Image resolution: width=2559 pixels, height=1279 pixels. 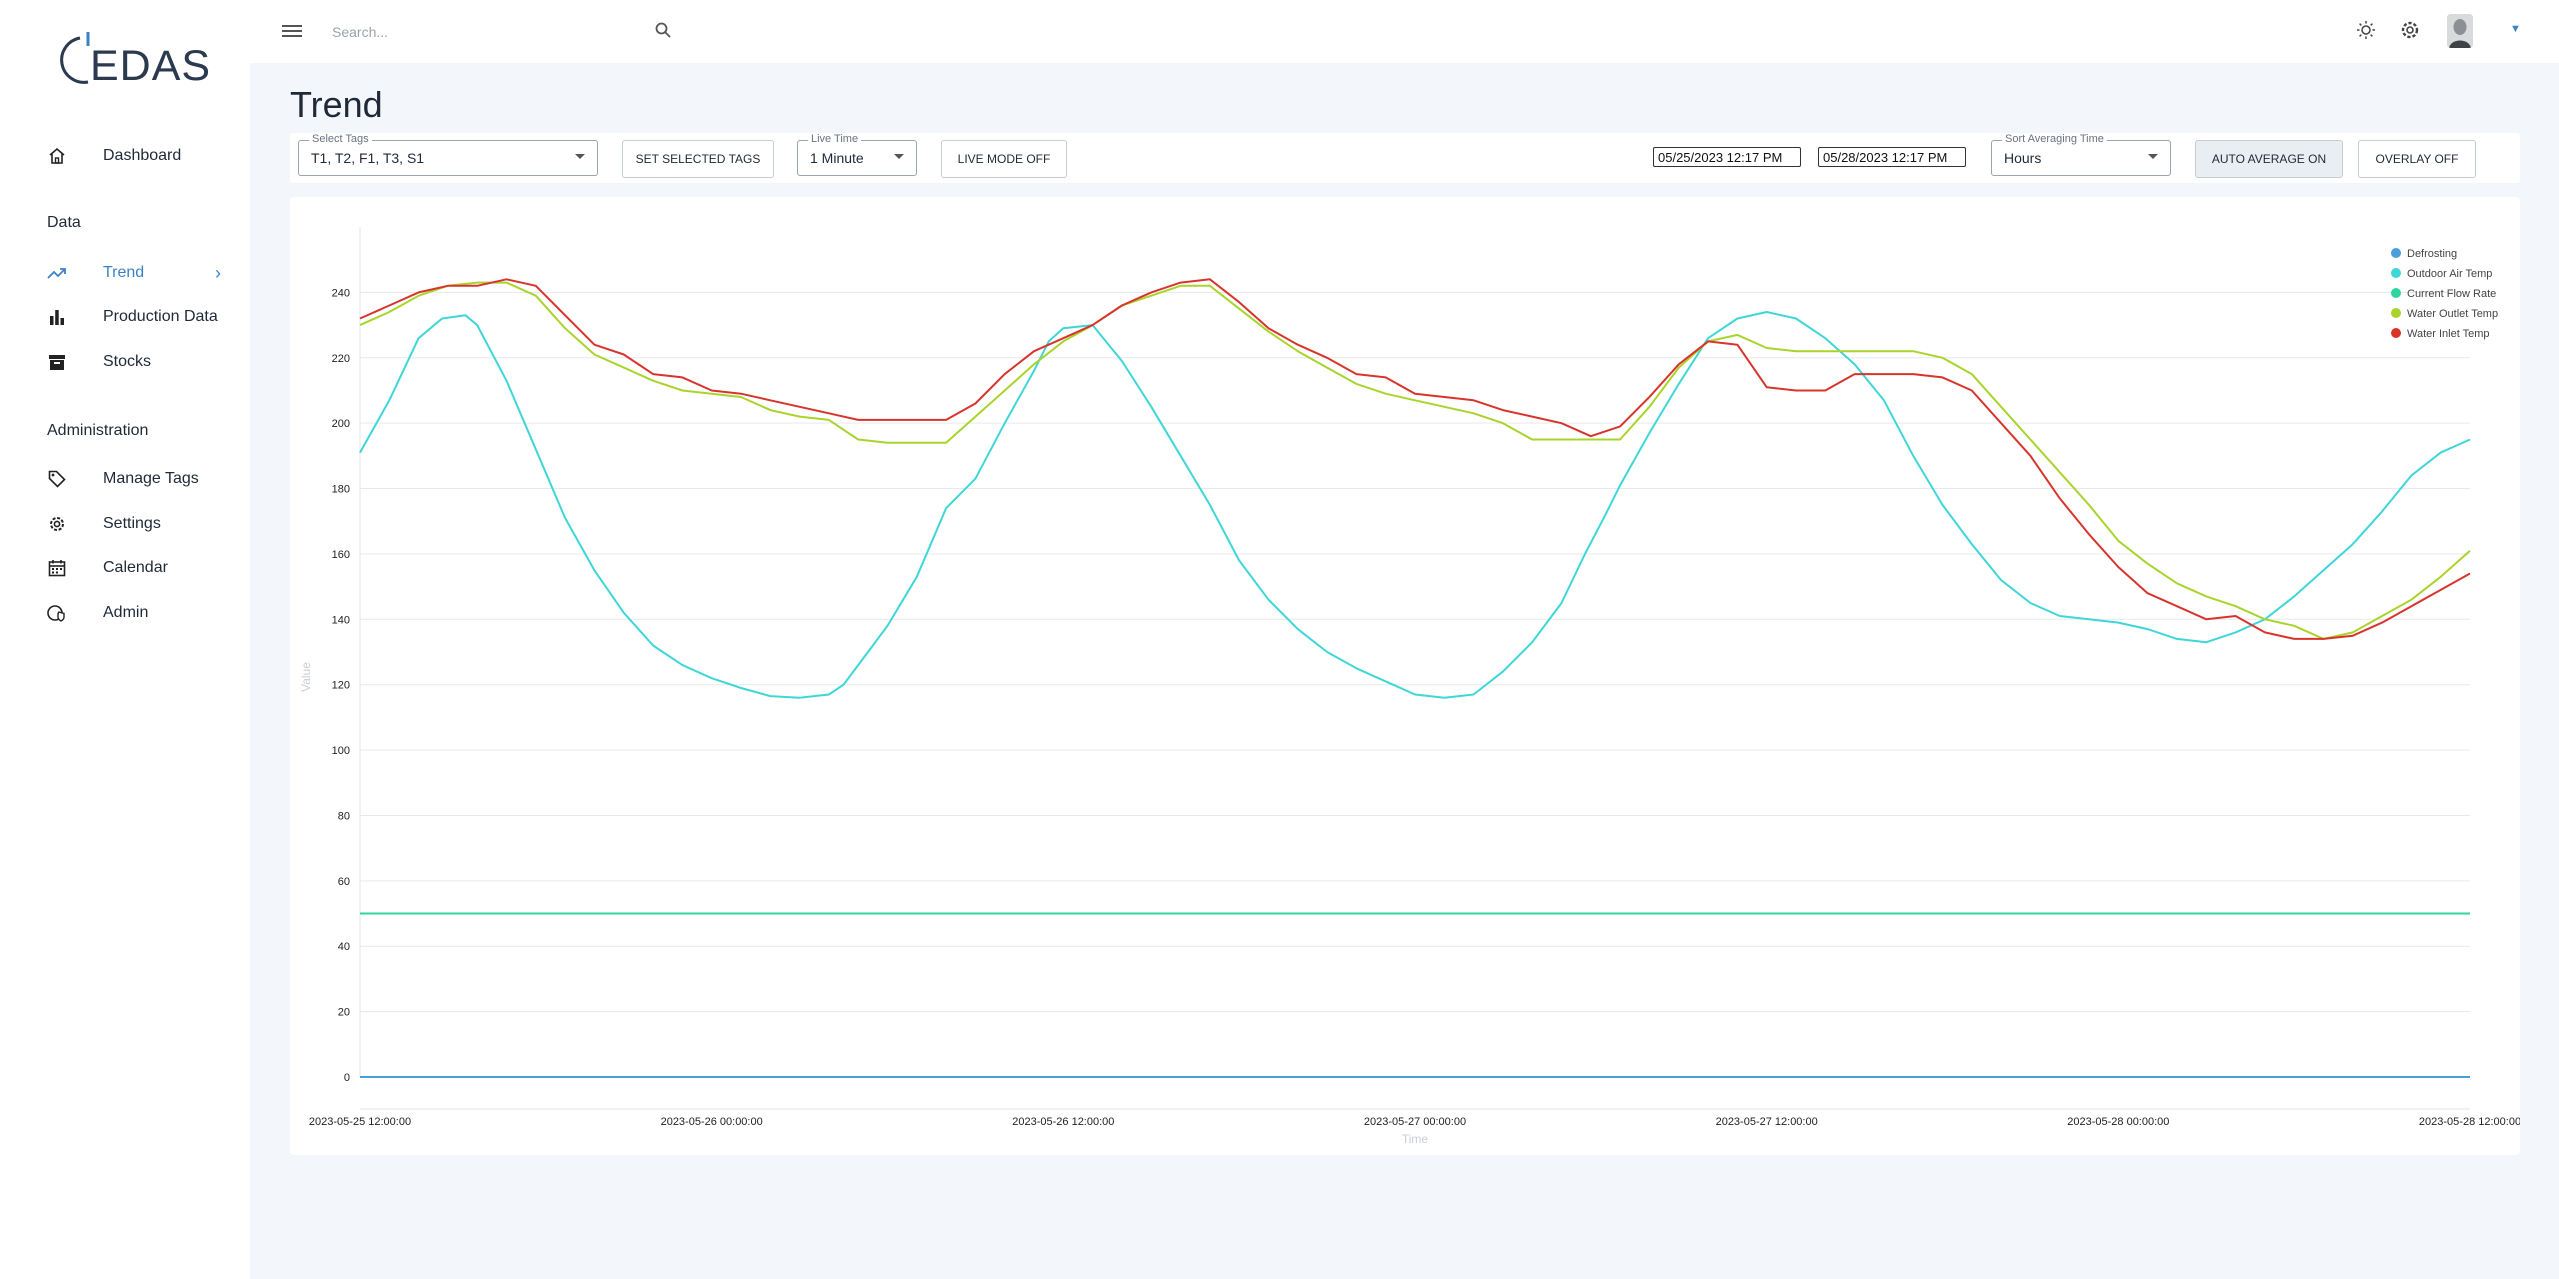 I want to click on calendar-icon, so click(x=57, y=568).